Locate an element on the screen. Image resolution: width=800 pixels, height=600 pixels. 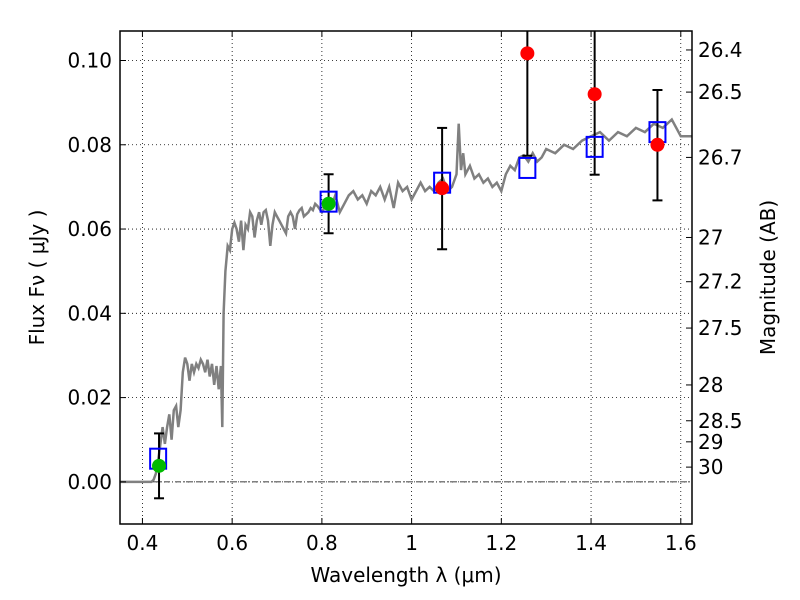
x-axis-label: Wavelength λ (μm) is located at coordinates (405, 575).